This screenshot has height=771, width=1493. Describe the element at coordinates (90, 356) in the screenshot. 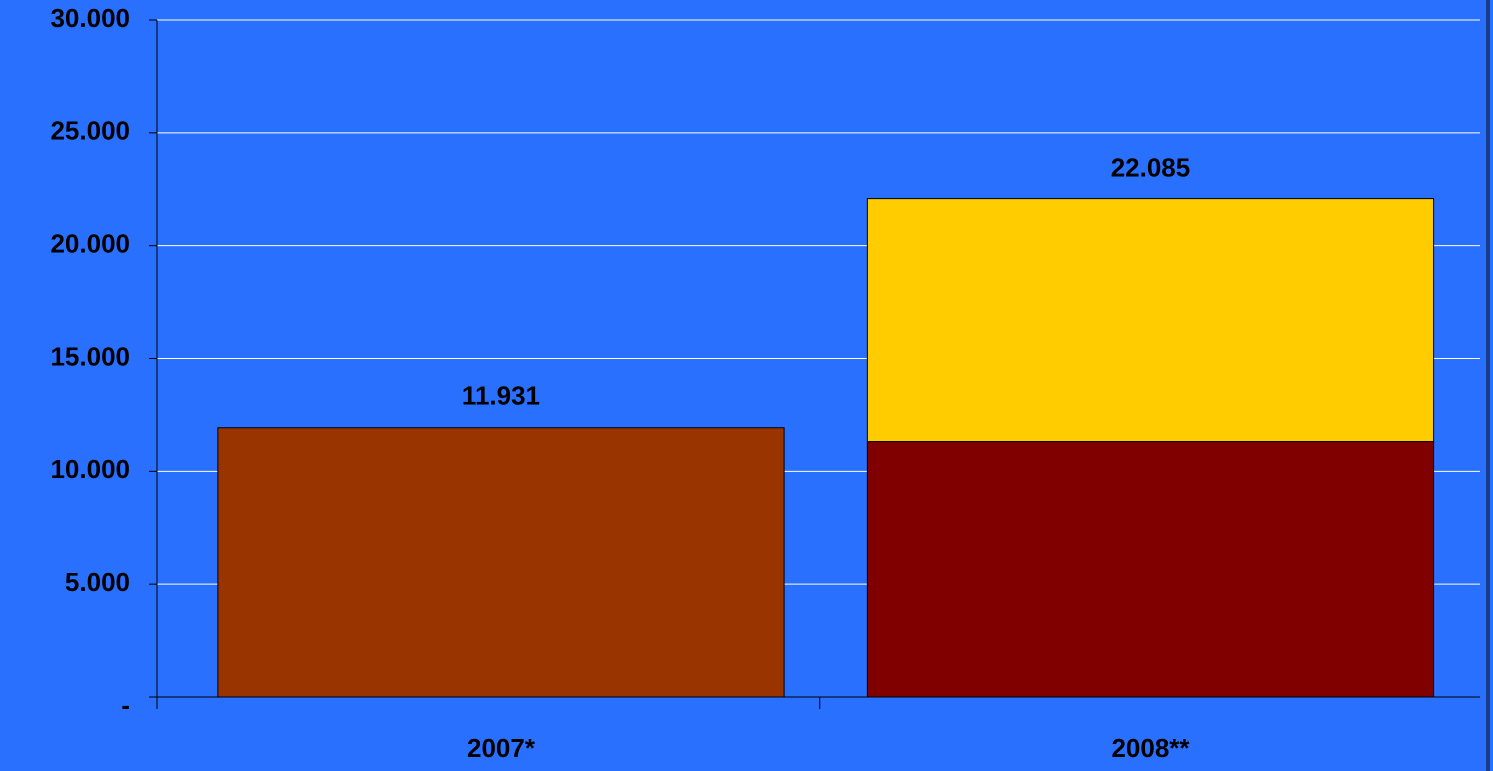

I see `y-tick-label: 15.000` at that location.